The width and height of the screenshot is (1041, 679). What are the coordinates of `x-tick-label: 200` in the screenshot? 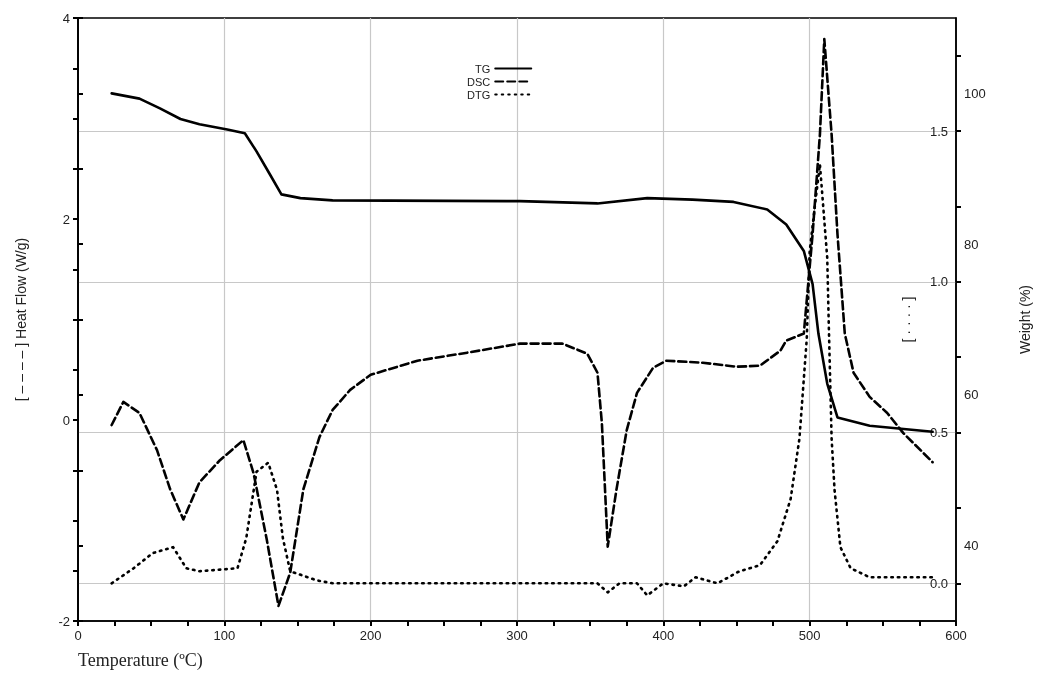 It's located at (370, 635).